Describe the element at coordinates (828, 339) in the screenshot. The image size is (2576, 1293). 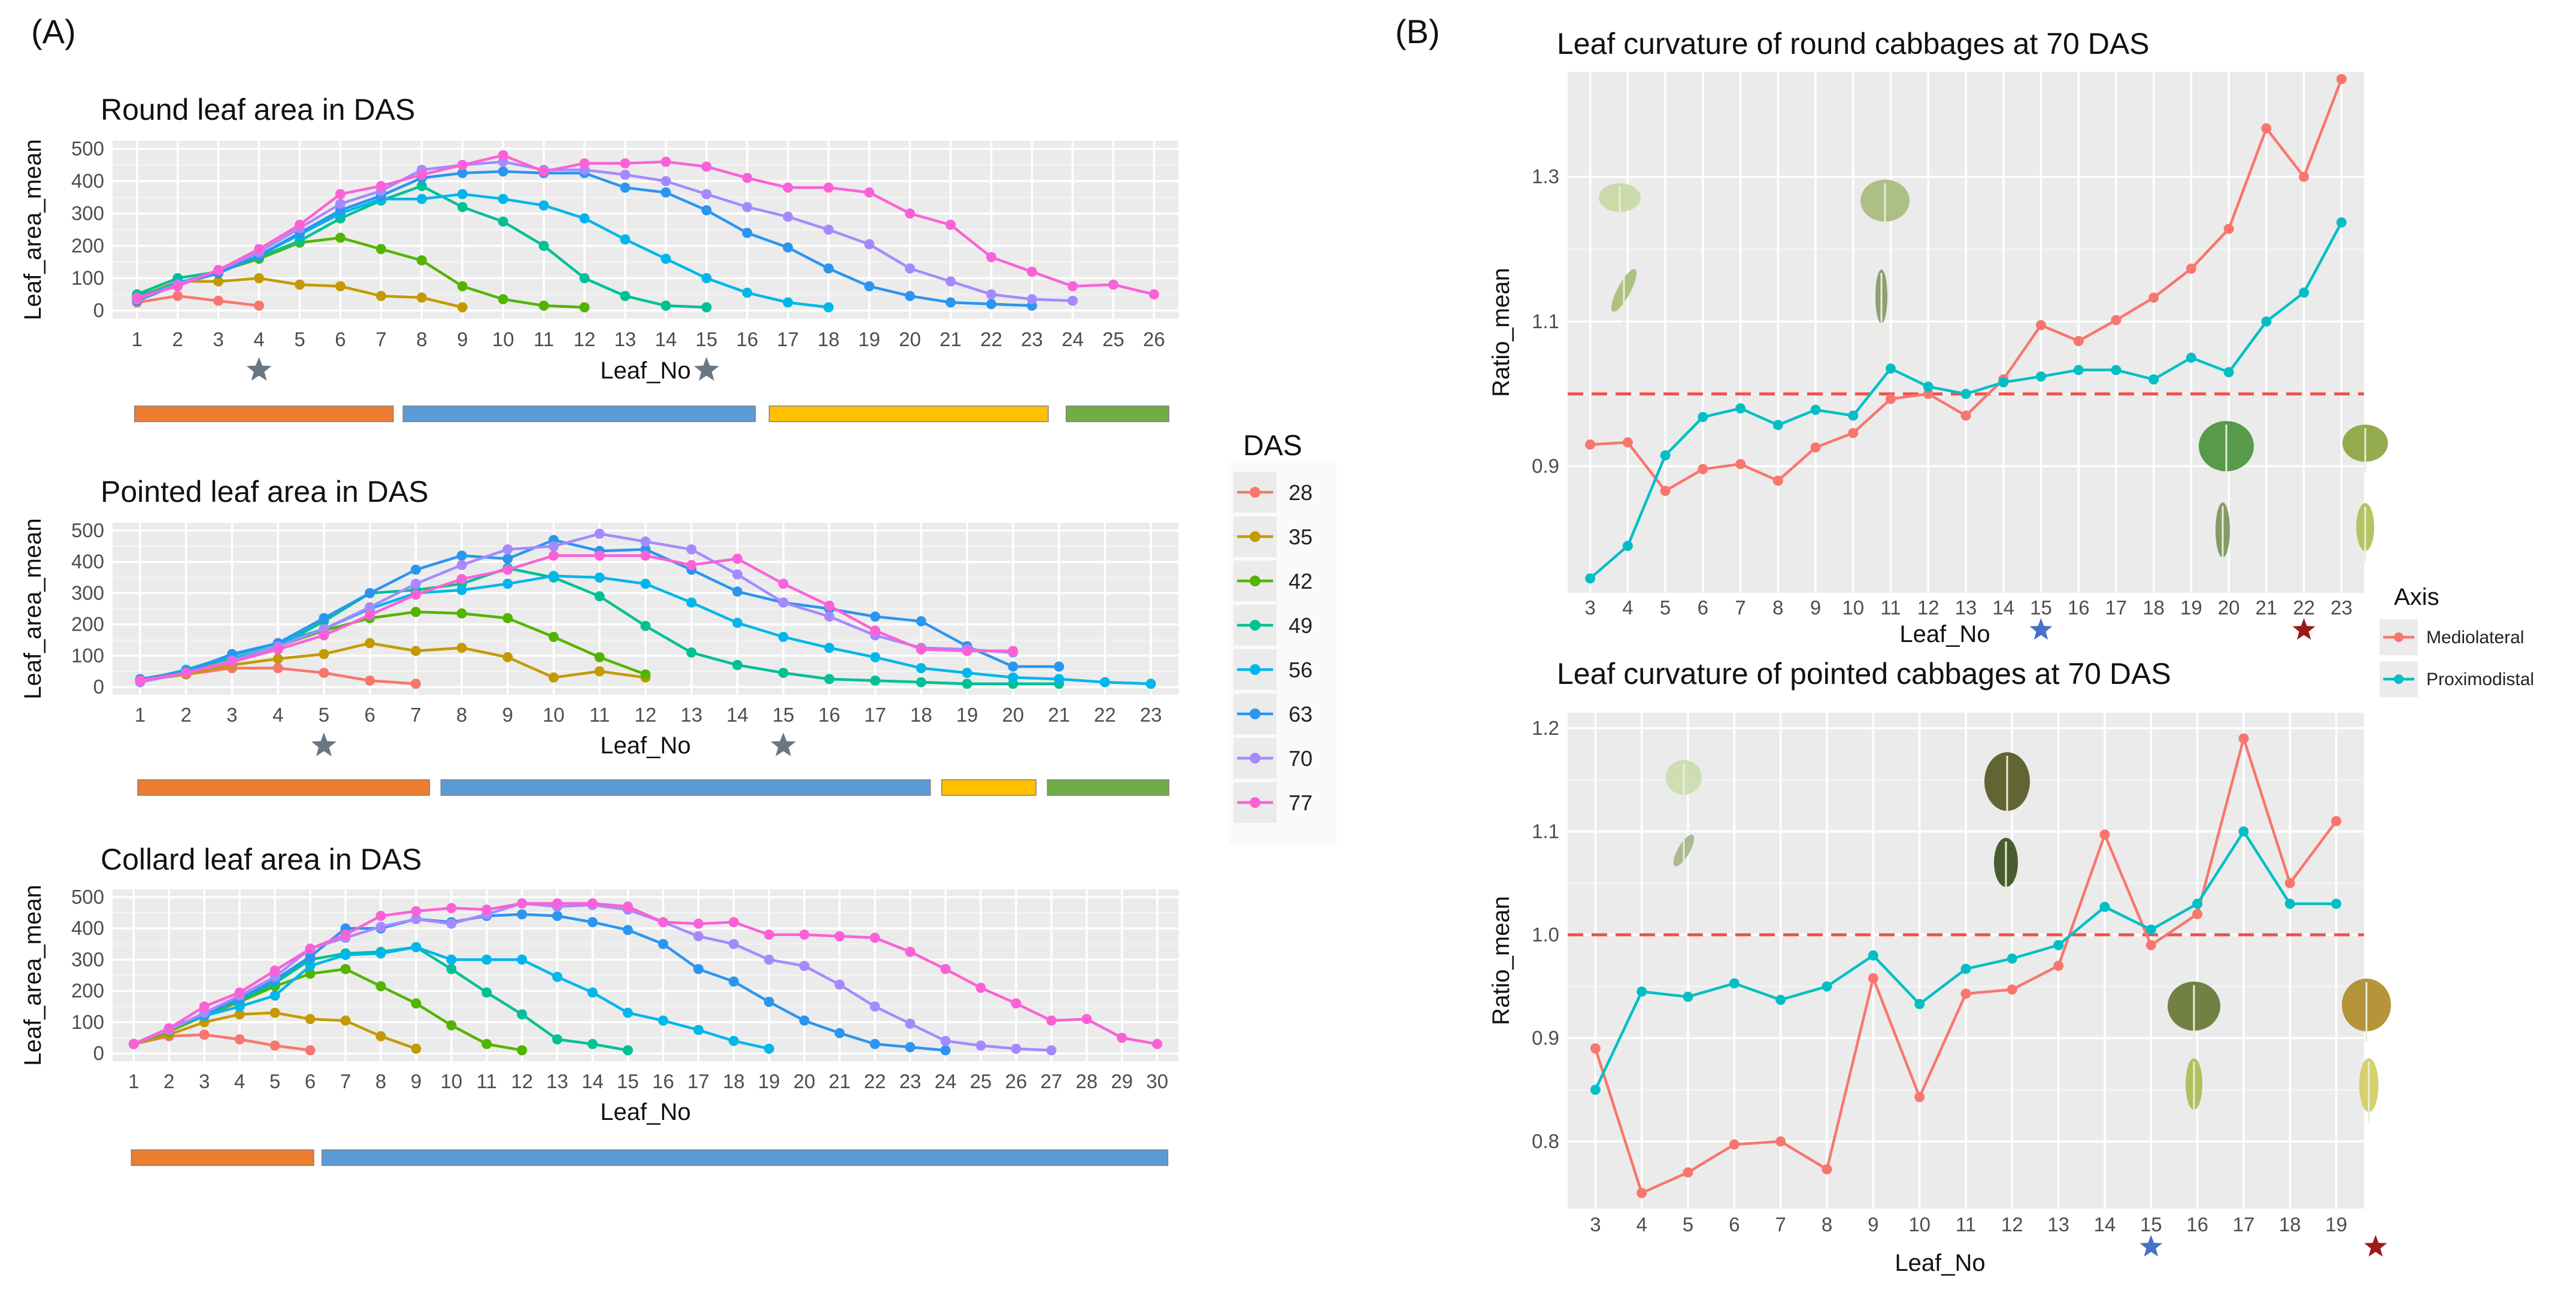
I see `x-tick-label: 18` at that location.